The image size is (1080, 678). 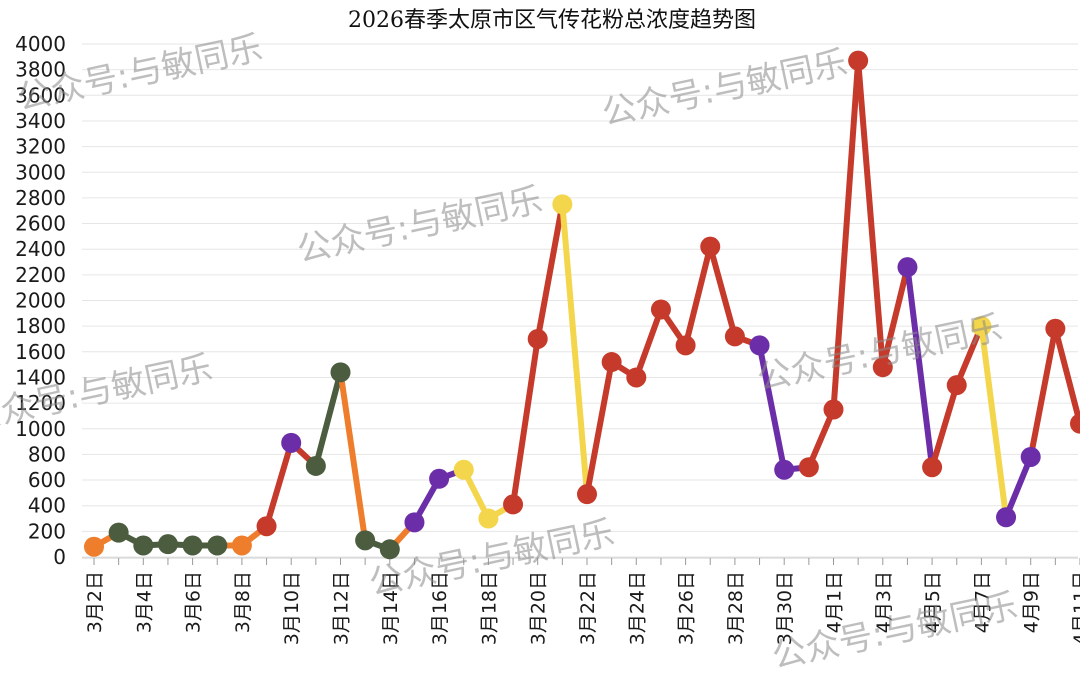 I want to click on y-tick-label: 400, so click(x=47, y=506).